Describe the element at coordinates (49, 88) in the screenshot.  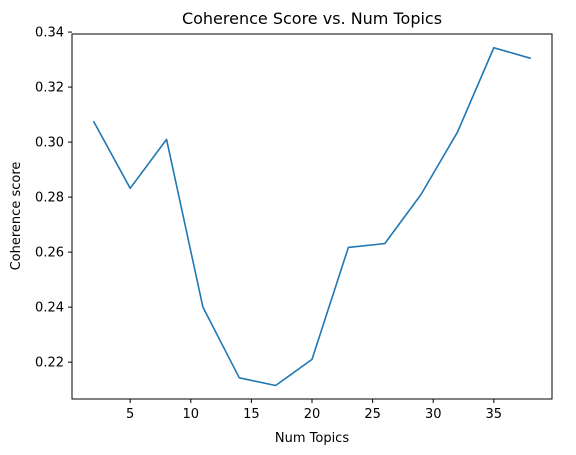
I see `y-tick-label: 0.32` at that location.